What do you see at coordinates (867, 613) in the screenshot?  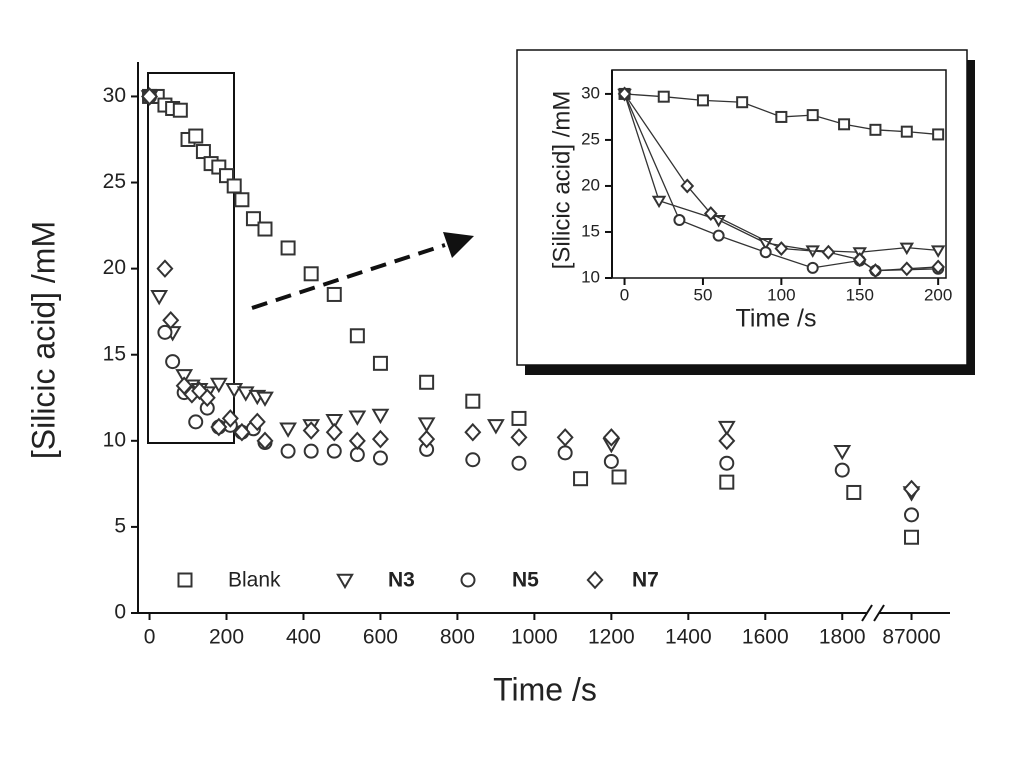 I see `axis-break` at bounding box center [867, 613].